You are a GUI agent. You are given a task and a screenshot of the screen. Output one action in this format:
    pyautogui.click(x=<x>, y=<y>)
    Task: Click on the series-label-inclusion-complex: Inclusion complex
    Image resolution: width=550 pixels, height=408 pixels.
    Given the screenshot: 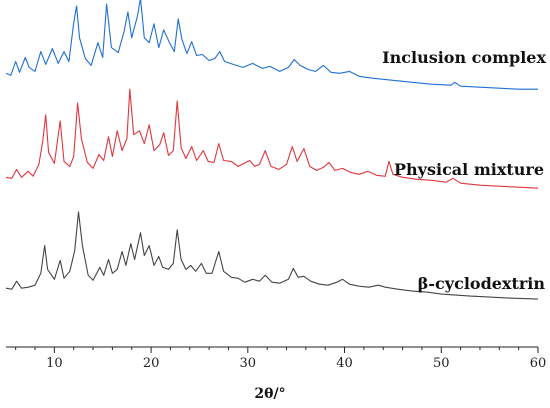 What is the action you would take?
    pyautogui.click(x=464, y=57)
    